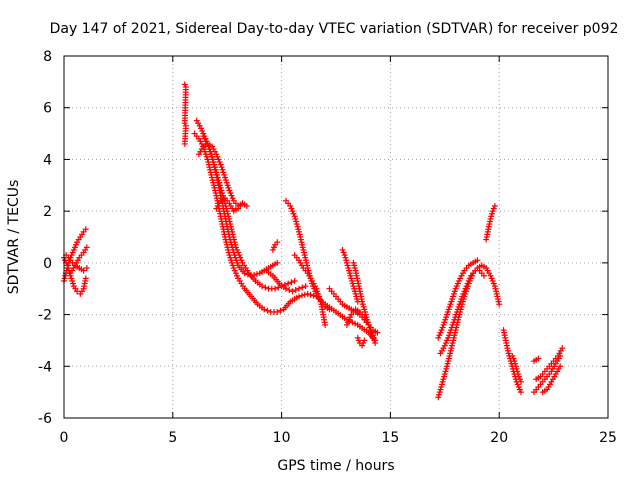  I want to click on series-arc-5b, so click(462, 312).